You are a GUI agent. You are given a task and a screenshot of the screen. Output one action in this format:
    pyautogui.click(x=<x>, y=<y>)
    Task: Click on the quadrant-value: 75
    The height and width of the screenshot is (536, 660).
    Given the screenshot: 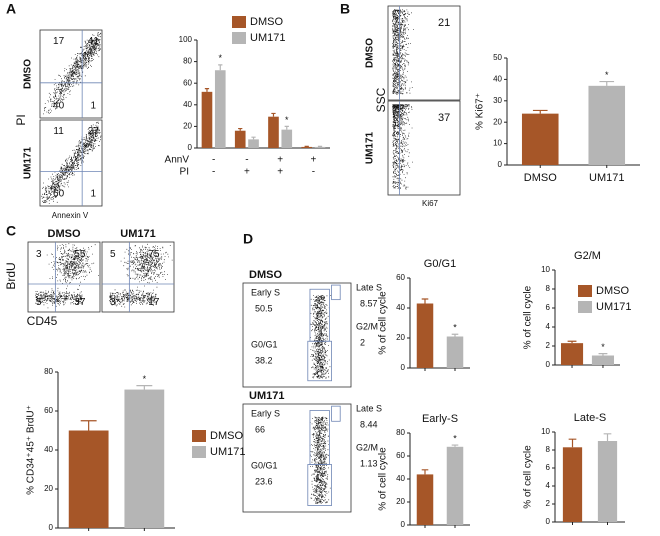 What is the action you would take?
    pyautogui.click(x=154, y=254)
    